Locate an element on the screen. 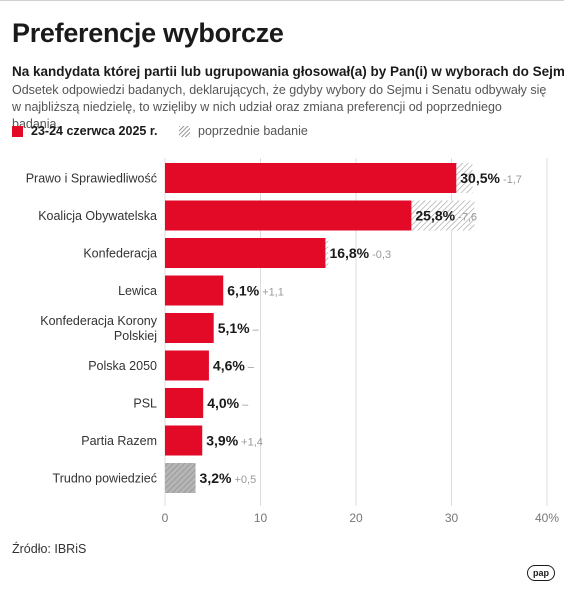 This screenshot has width=564, height=592. category-label: Trudno powiedzieć is located at coordinates (105, 479).